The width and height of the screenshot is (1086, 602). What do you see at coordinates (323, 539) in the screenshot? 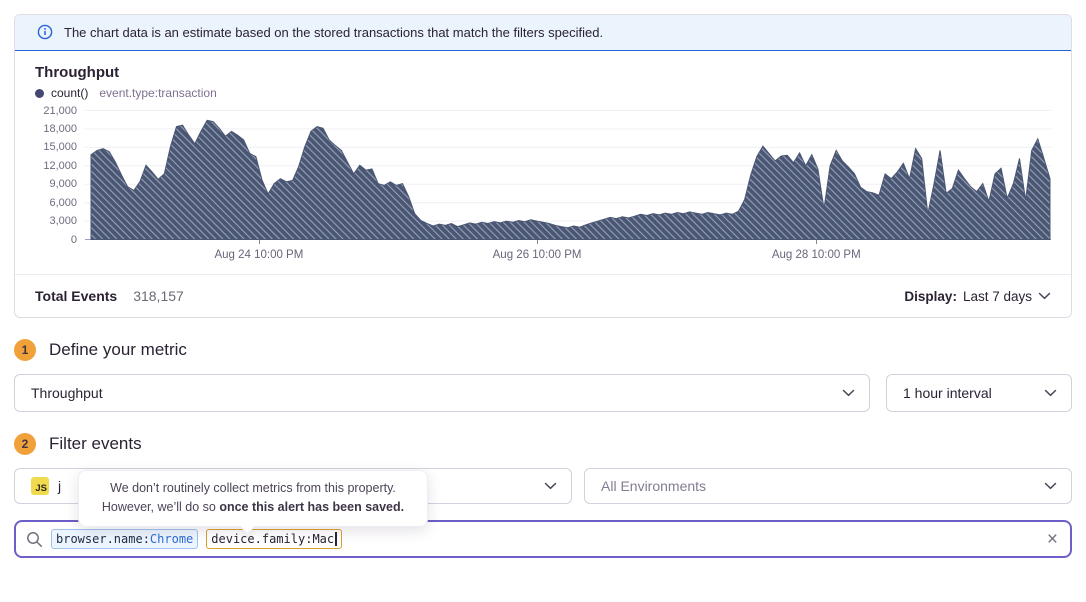
I see `token-value: Mac` at bounding box center [323, 539].